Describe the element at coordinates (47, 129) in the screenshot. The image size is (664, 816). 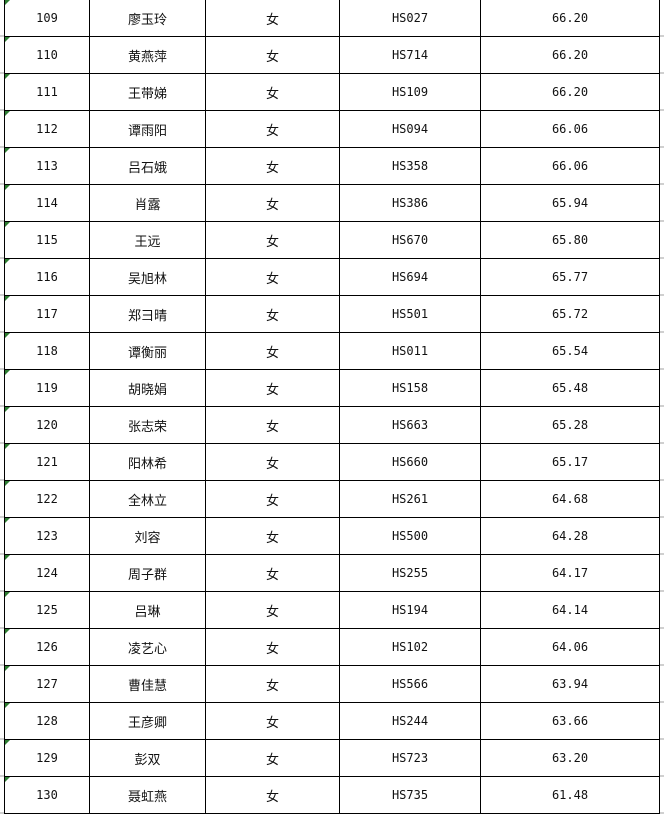
I see `rank-cell: 112` at that location.